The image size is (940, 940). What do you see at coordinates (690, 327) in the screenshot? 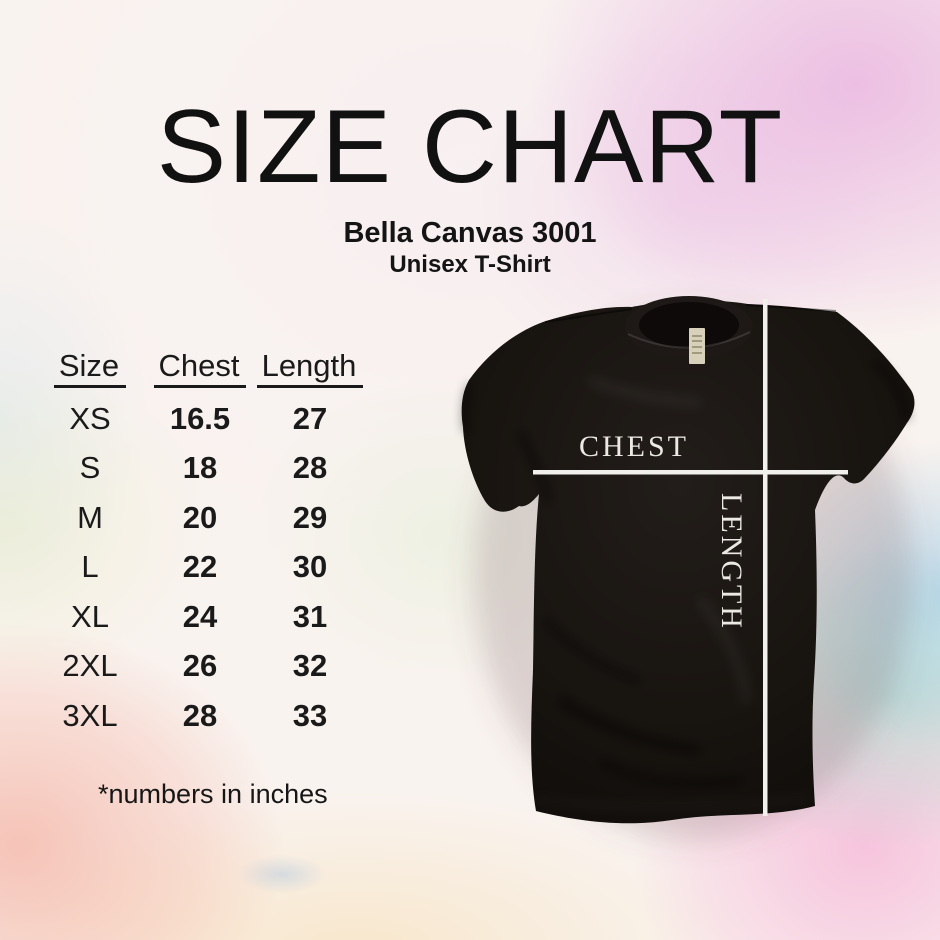
I see `collar` at bounding box center [690, 327].